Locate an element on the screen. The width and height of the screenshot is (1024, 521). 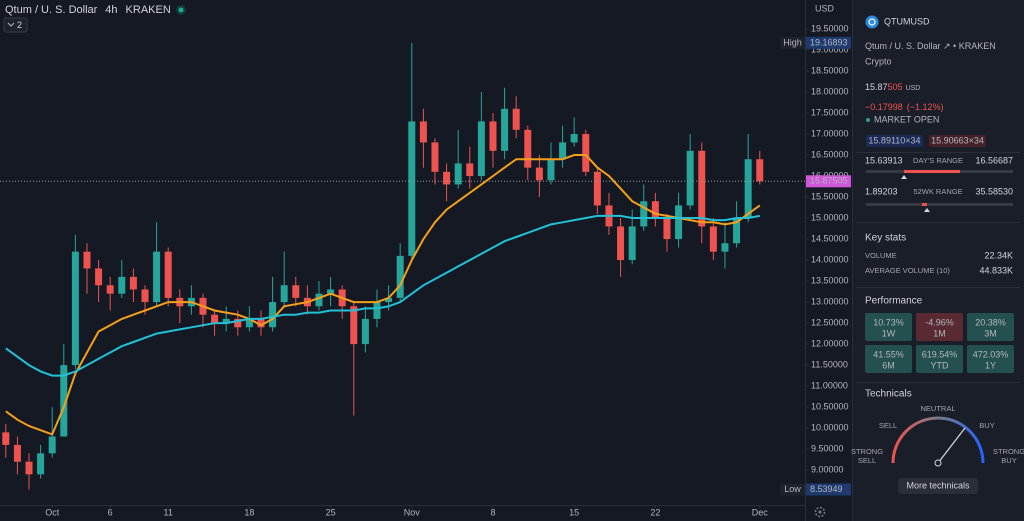
price-axis is located at coordinates (828, 260).